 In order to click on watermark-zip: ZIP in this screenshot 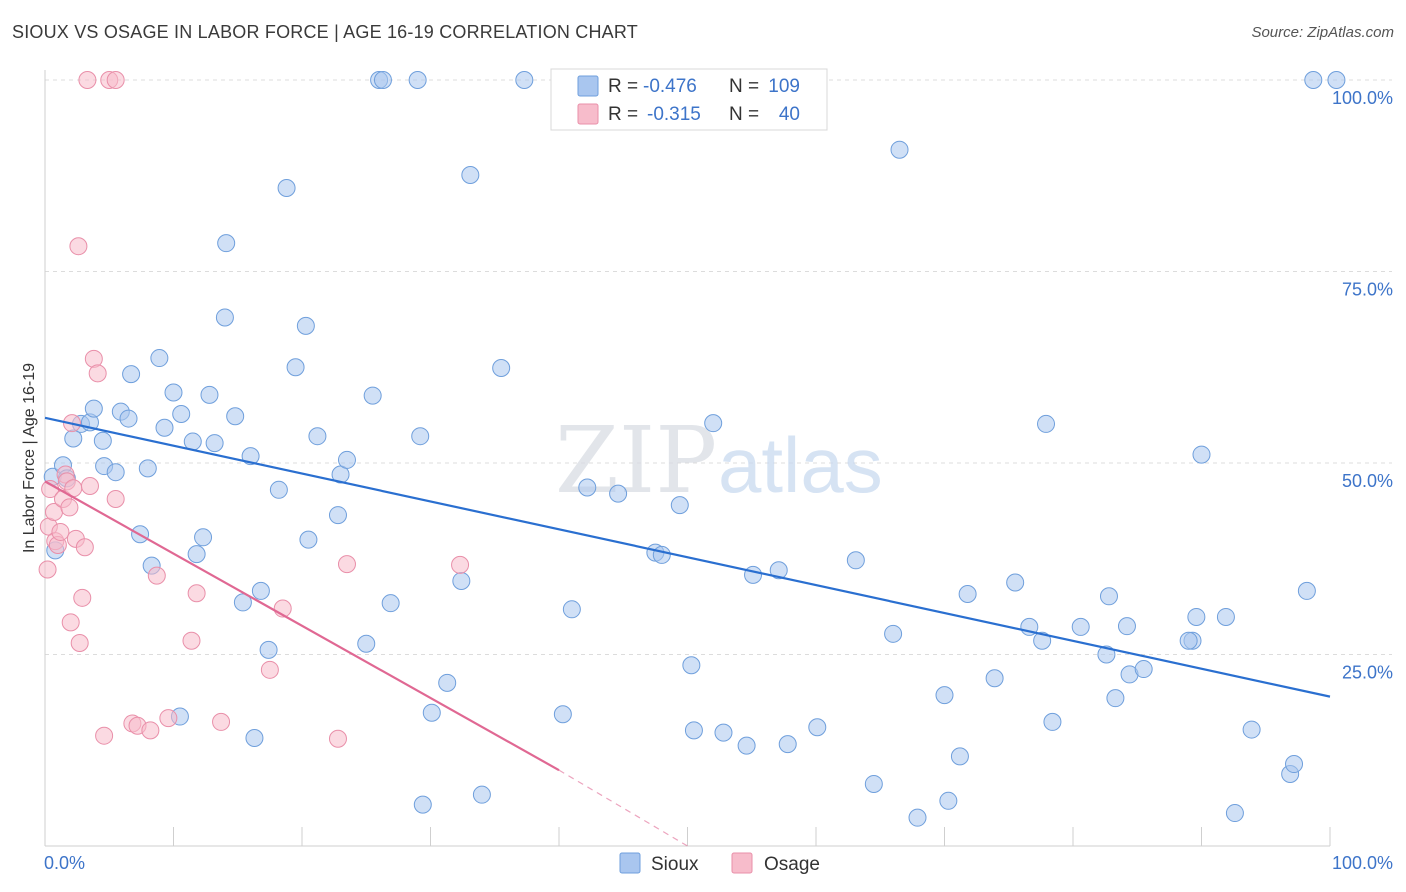, I will do `click(636, 460)`.